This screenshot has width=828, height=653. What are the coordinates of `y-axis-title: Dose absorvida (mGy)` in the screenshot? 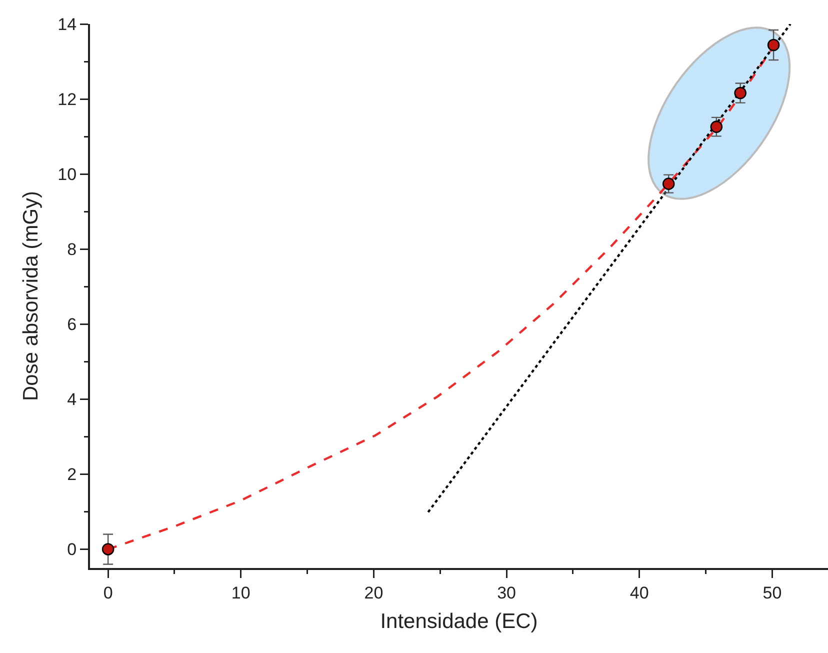 It's located at (30, 296).